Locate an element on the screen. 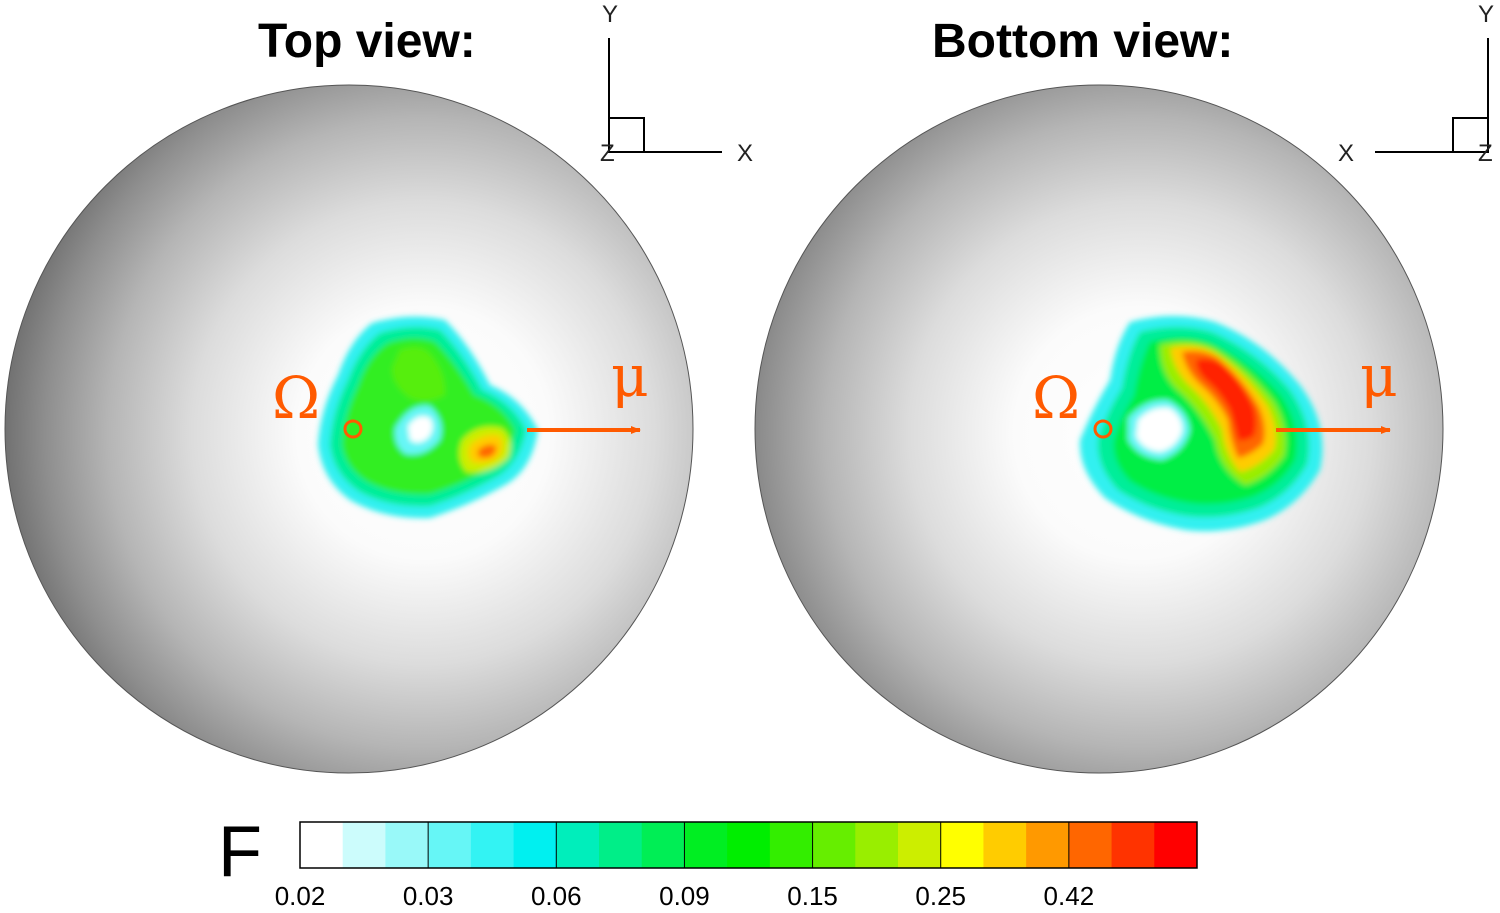 The image size is (1500, 913). bottom-view-y-axis-label: Y is located at coordinates (1486, 14).